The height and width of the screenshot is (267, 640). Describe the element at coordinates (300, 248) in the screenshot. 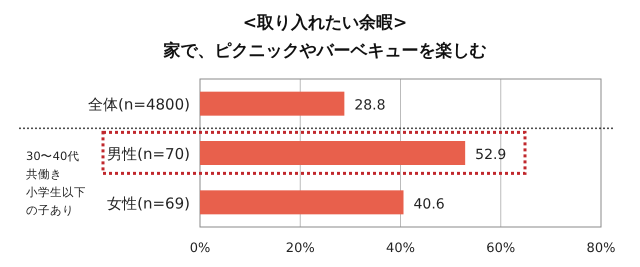

I see `x-tick-label: 20%` at that location.